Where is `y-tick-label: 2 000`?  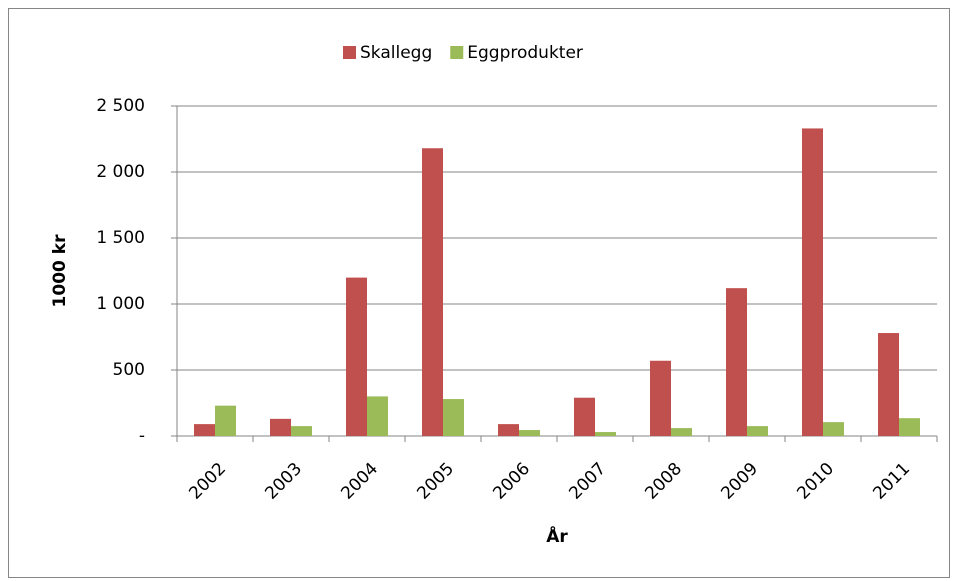
y-tick-label: 2 000 is located at coordinates (120, 172).